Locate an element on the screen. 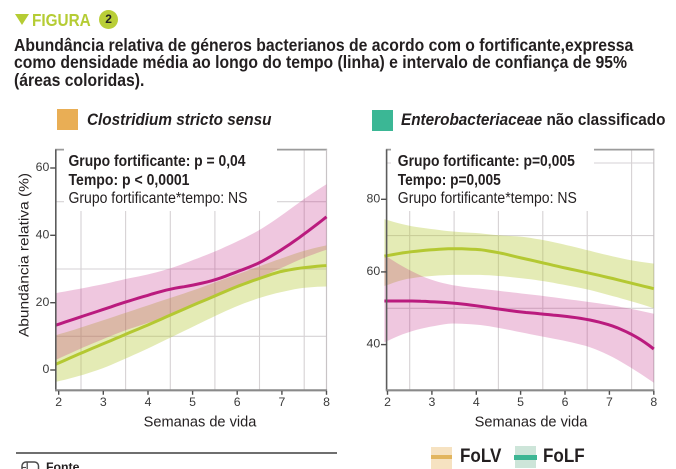  svg-text: 20 is located at coordinates (43, 302).